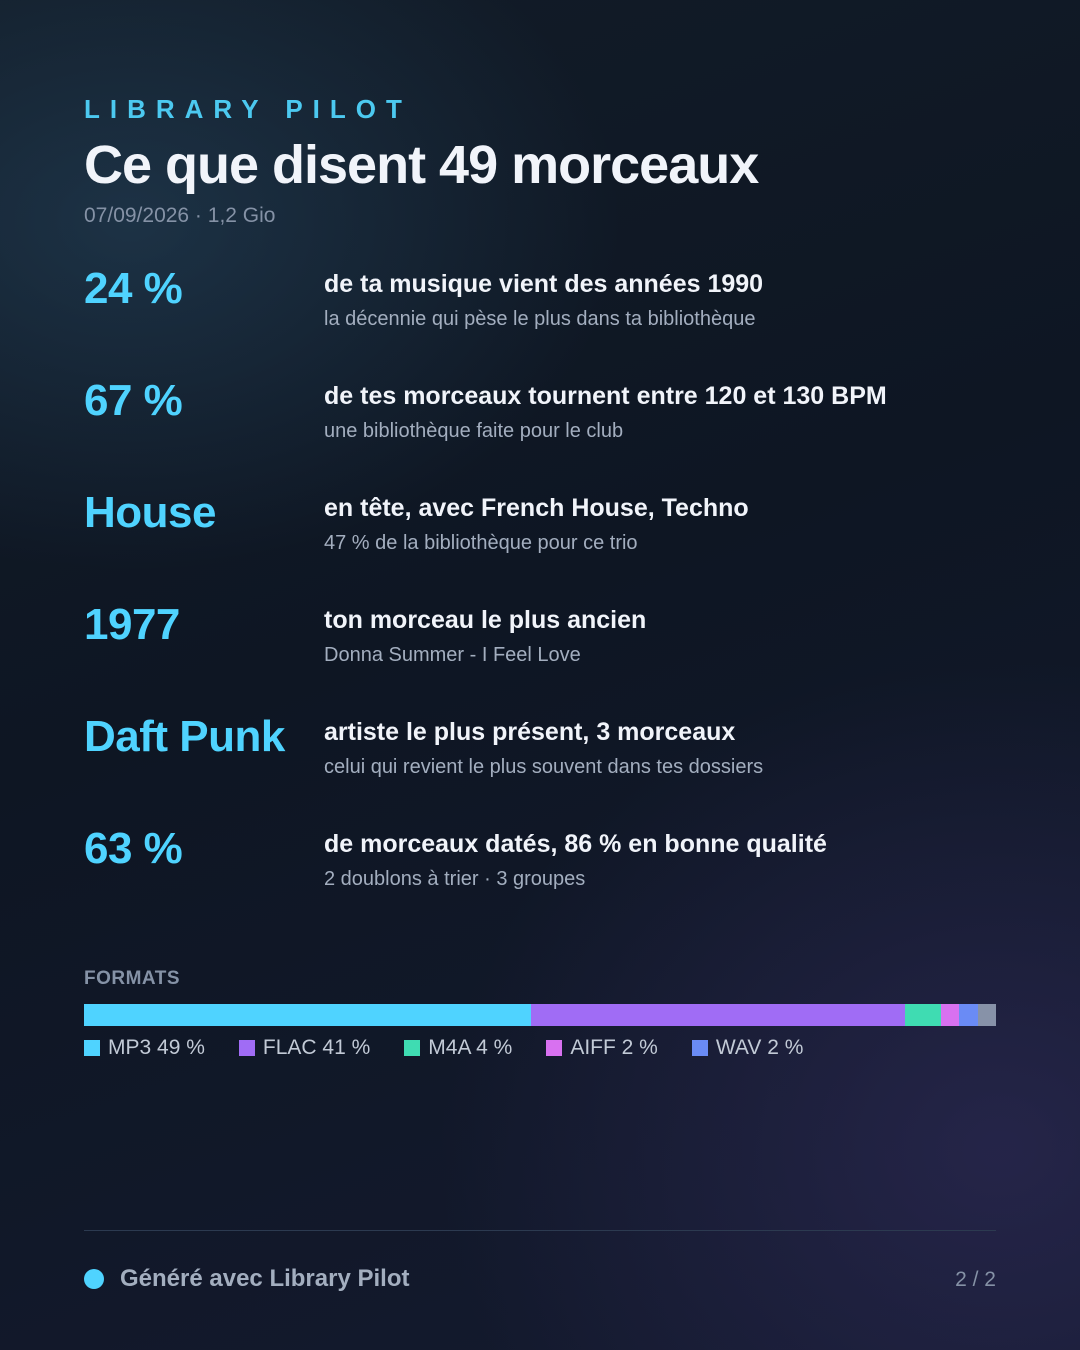 The width and height of the screenshot is (1080, 1350). Describe the element at coordinates (94, 1279) in the screenshot. I see `brand-dot-icon` at that location.